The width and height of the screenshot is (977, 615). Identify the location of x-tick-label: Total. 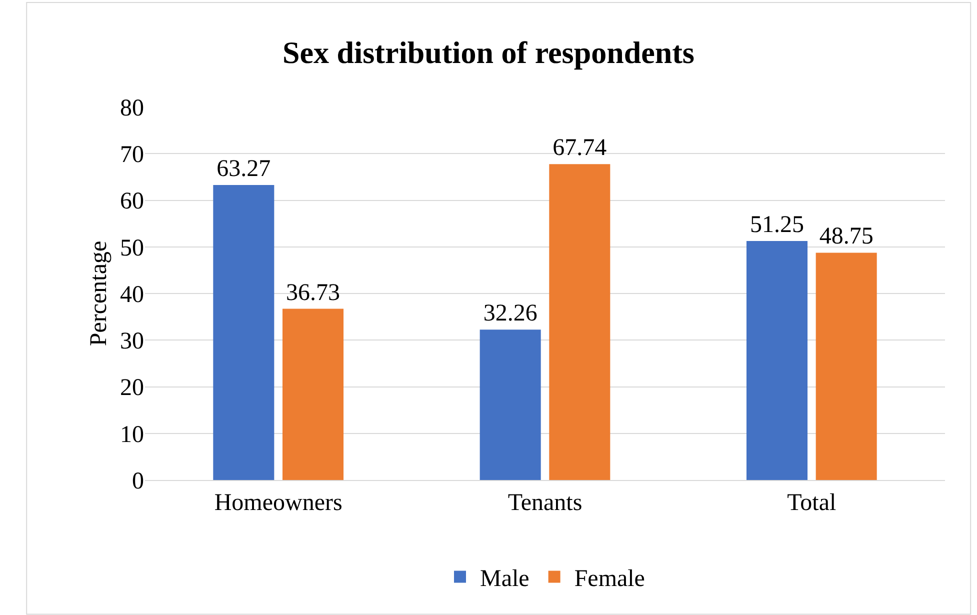
(811, 503).